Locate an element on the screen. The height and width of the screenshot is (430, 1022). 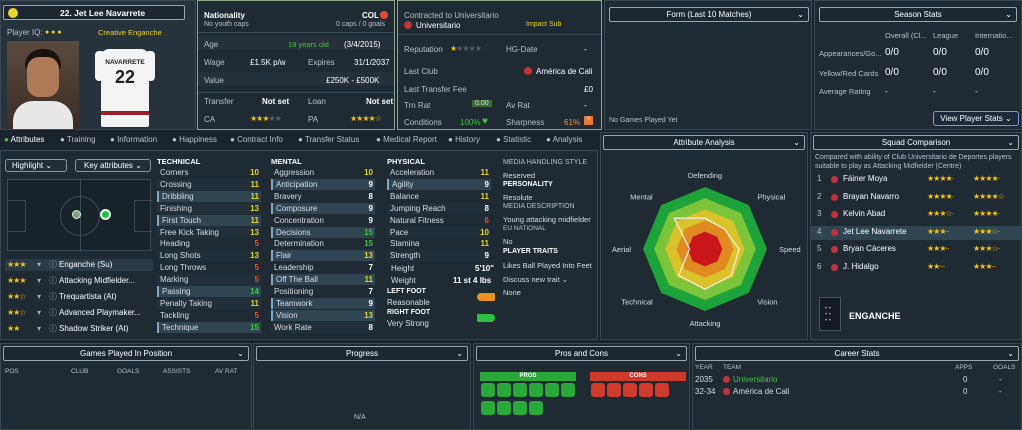
attribute-row: Decisions 15 is located at coordinates (323, 232).